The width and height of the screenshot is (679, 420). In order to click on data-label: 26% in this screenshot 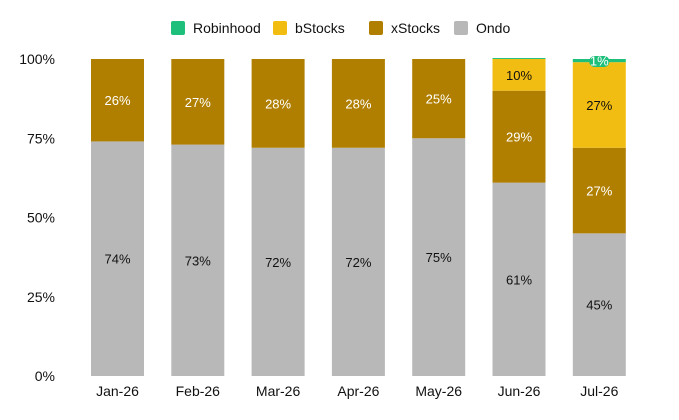, I will do `click(117, 100)`.